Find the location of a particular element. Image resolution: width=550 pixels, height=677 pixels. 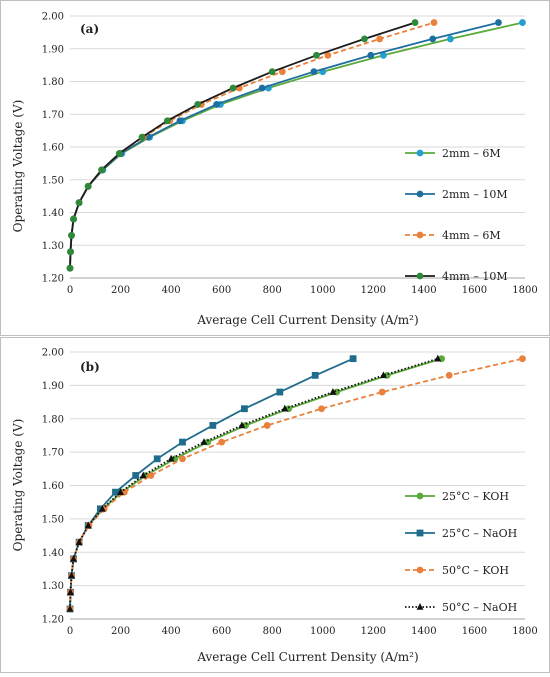

legend-item: 4mm – 10M is located at coordinates (456, 276).